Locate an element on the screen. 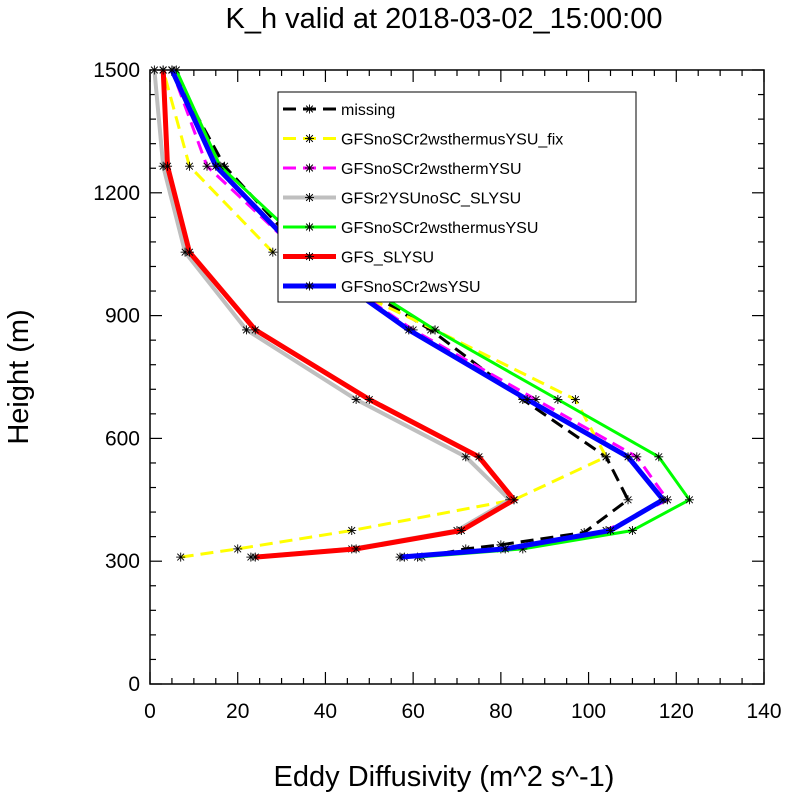 The height and width of the screenshot is (796, 786). legend-label: GFSnoSCr2wsthermusYSU is located at coordinates (439, 228).